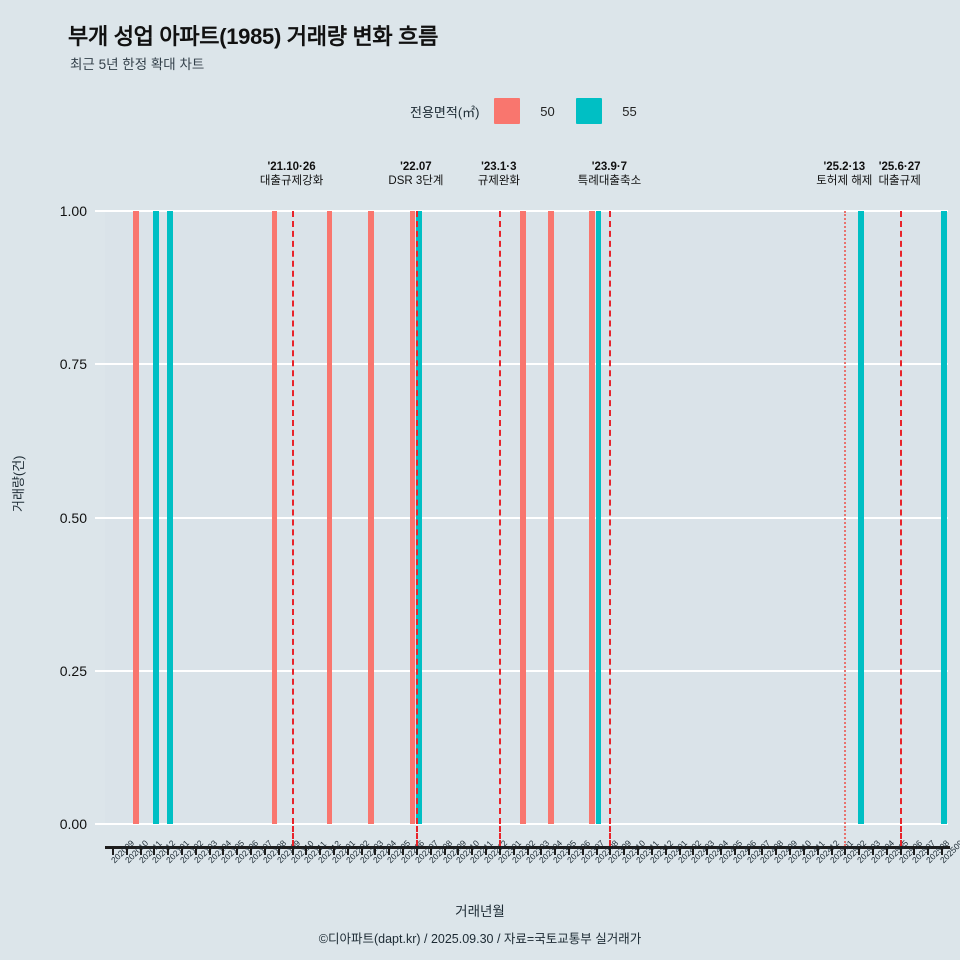  Describe the element at coordinates (416, 181) in the screenshot. I see `event-annotation-text: DSR 3단계` at that location.